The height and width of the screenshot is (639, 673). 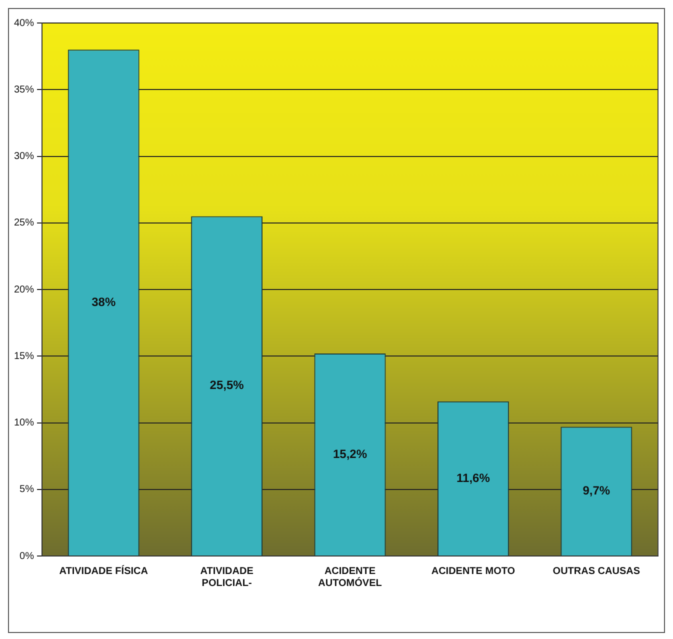 I want to click on data-label: 25,5%, so click(x=227, y=385).